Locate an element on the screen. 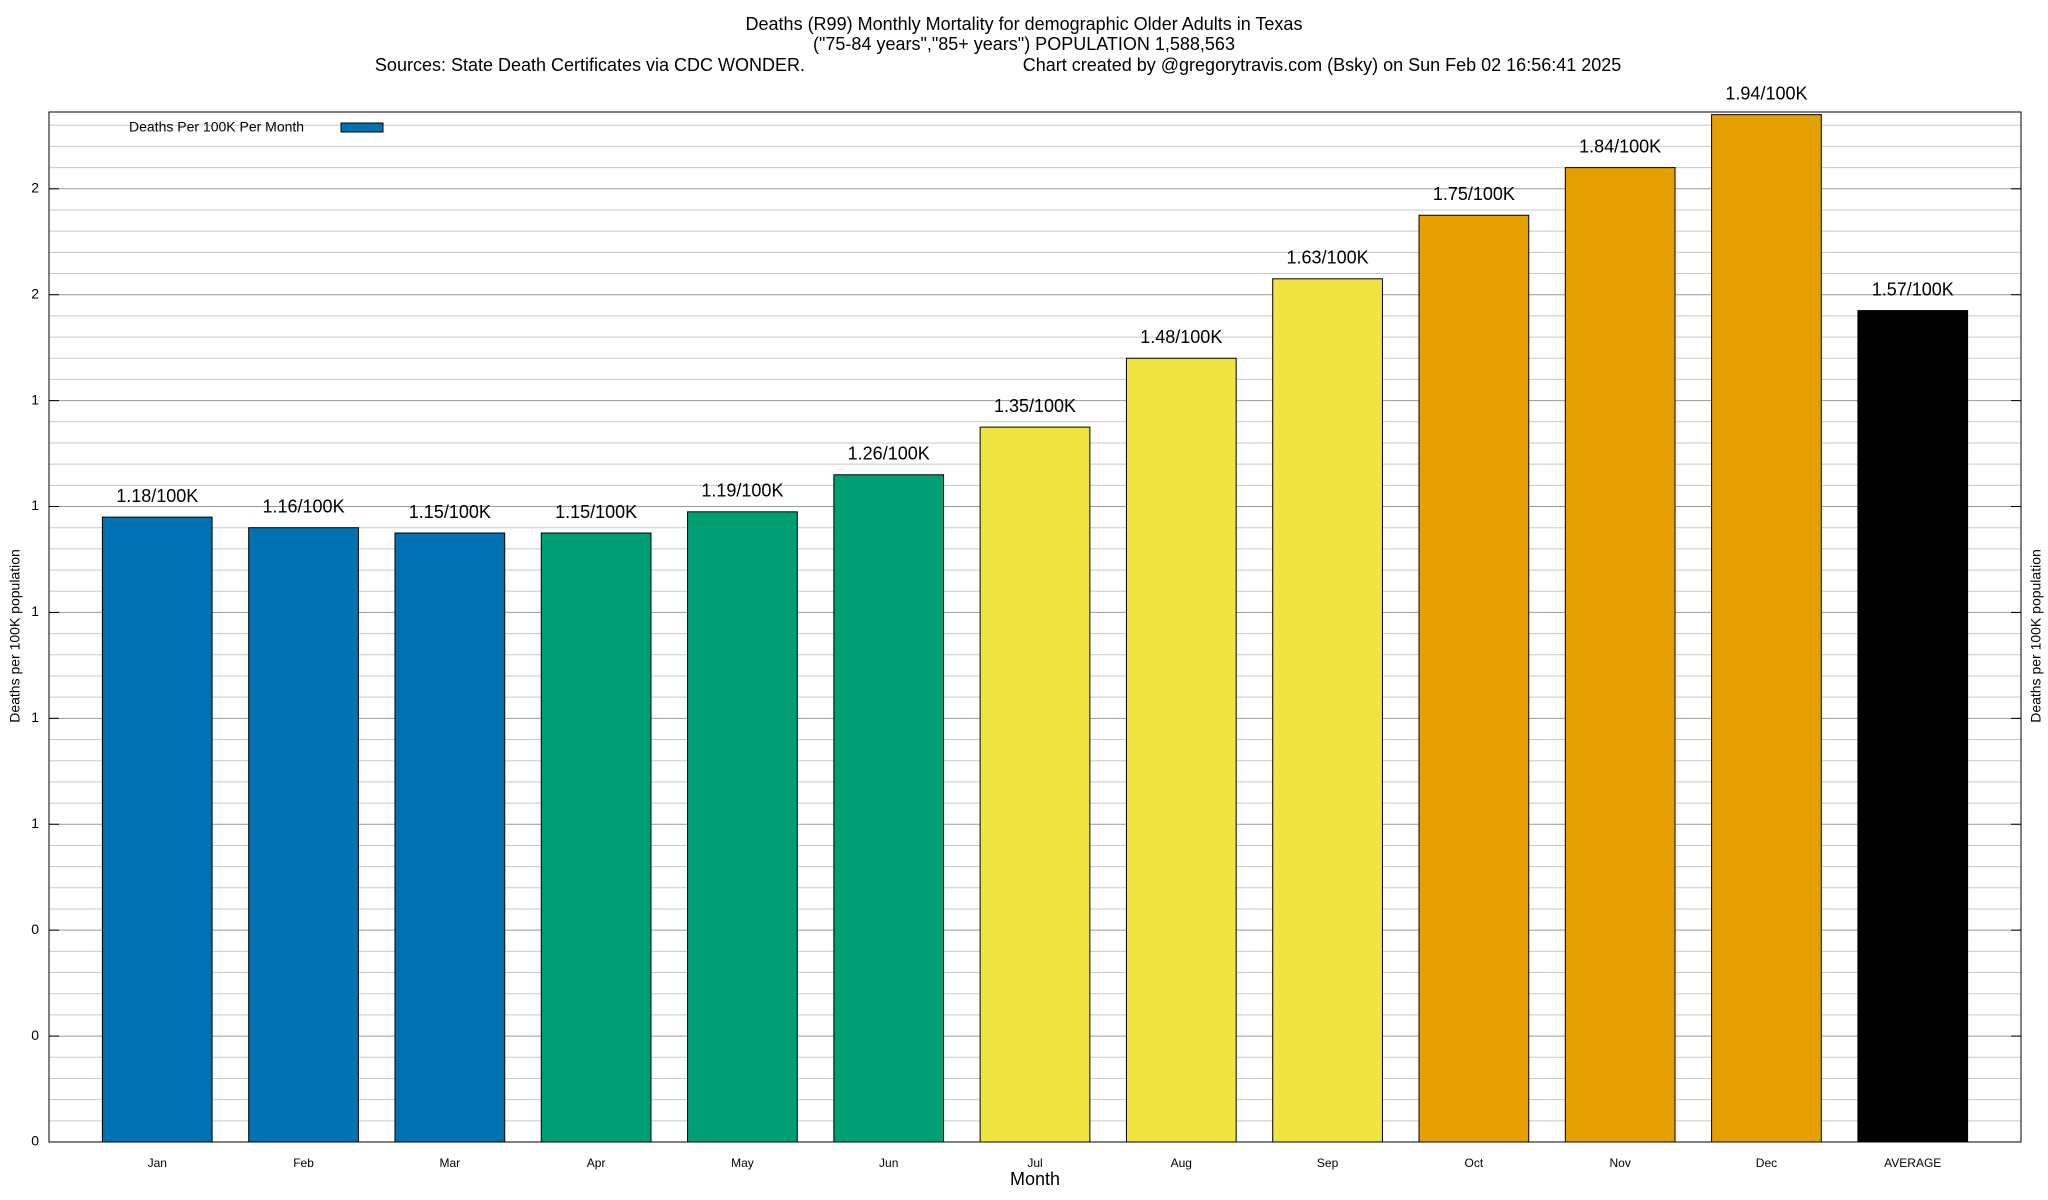  x-tick-label: Nov is located at coordinates (1619, 1163).